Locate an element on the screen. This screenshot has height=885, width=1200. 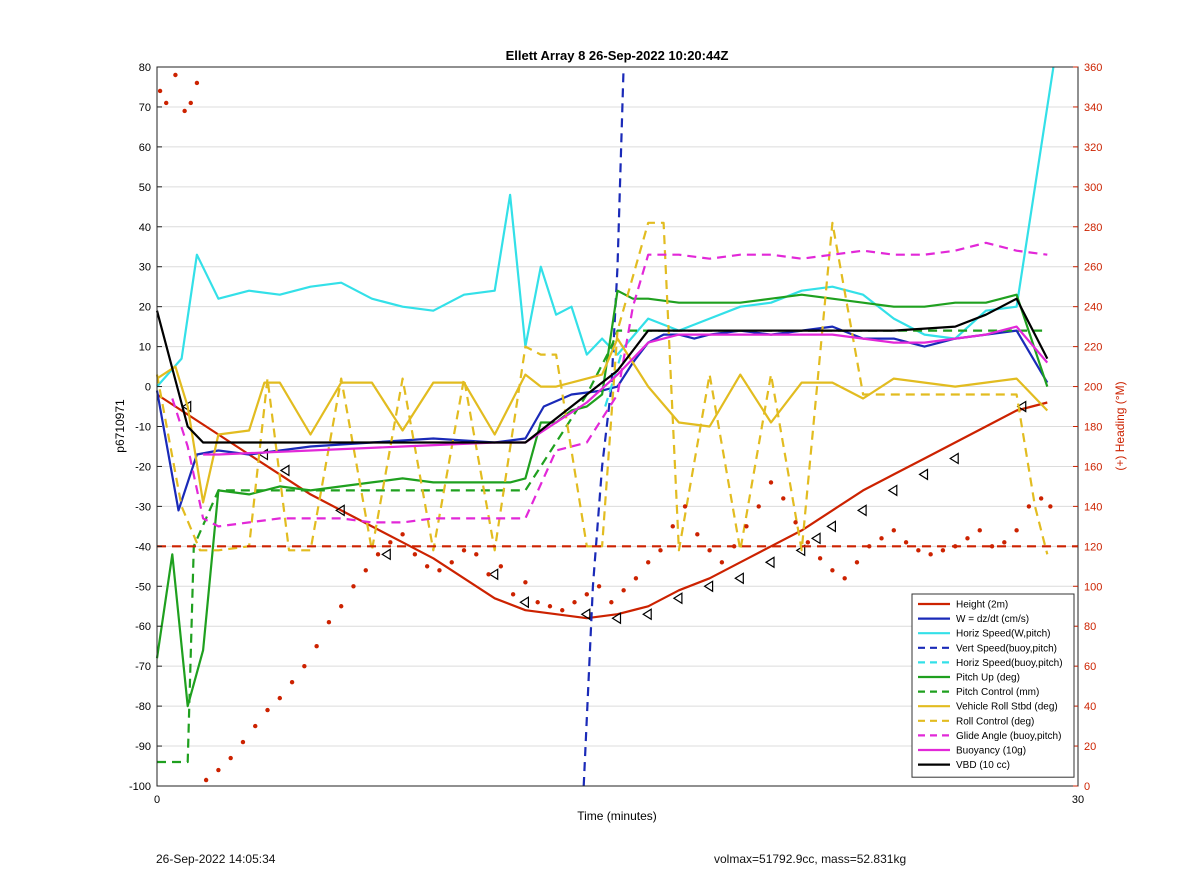
y-tick-label: -40 is located at coordinates (143, 547).